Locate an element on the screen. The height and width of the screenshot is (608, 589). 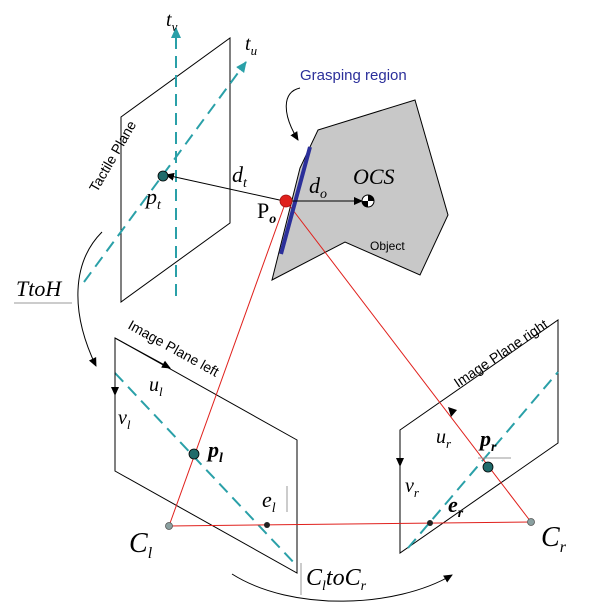
grasping-region-label: Grasping region is located at coordinates (353, 75).